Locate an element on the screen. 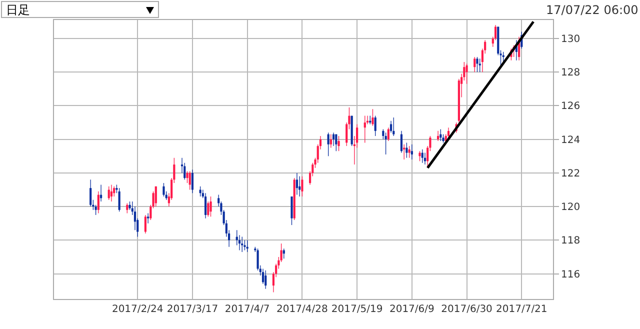  x-tick-label: 2017/4/7 is located at coordinates (247, 309).